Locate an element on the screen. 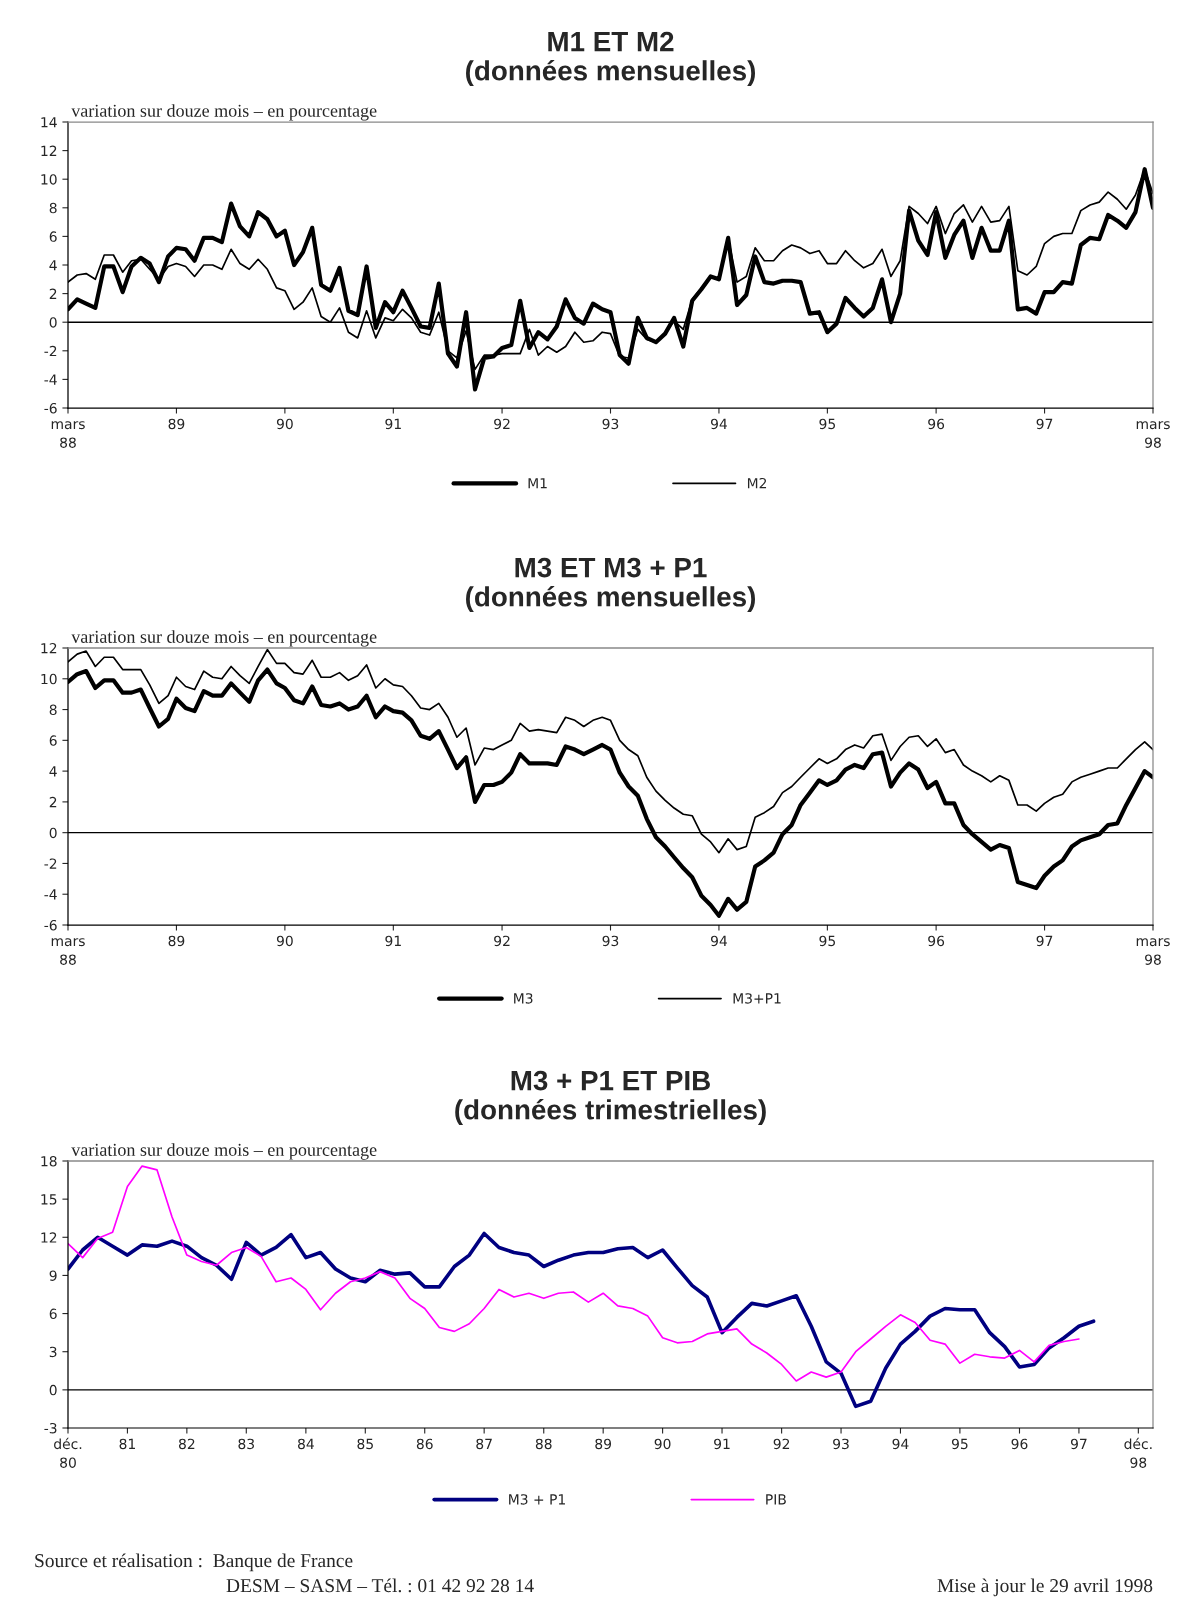 The image size is (1177, 1614). legend-label: M1 is located at coordinates (537, 483).